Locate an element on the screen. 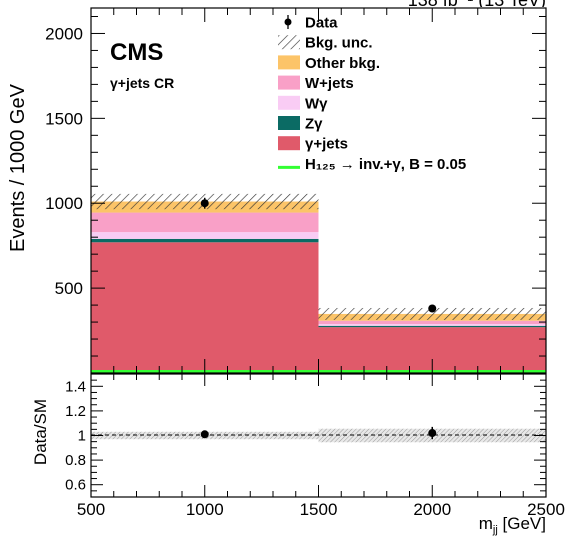 The width and height of the screenshot is (572, 536). data-layer is located at coordinates (318, 255).